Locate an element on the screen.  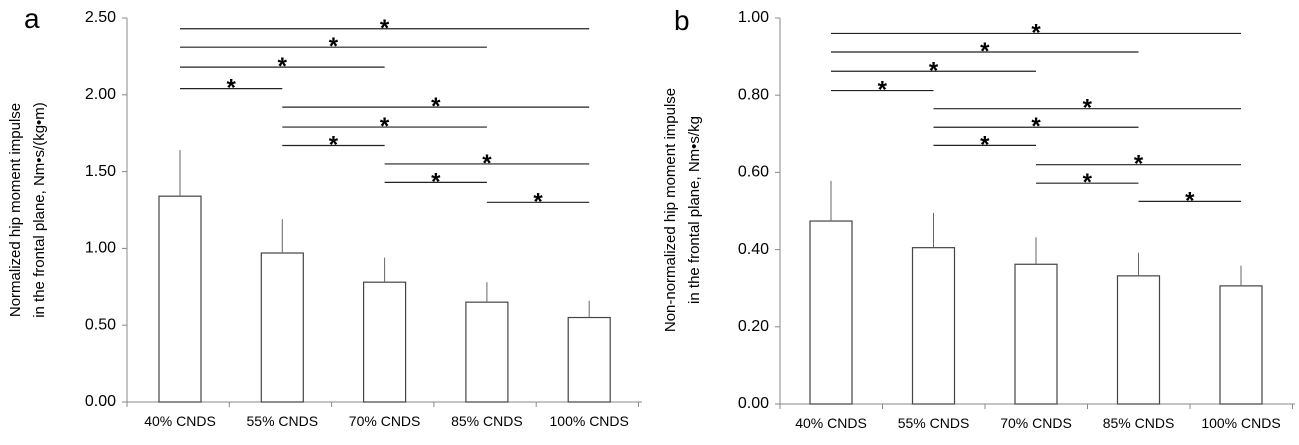
y-tick-label: 0.80 is located at coordinates (753, 94).